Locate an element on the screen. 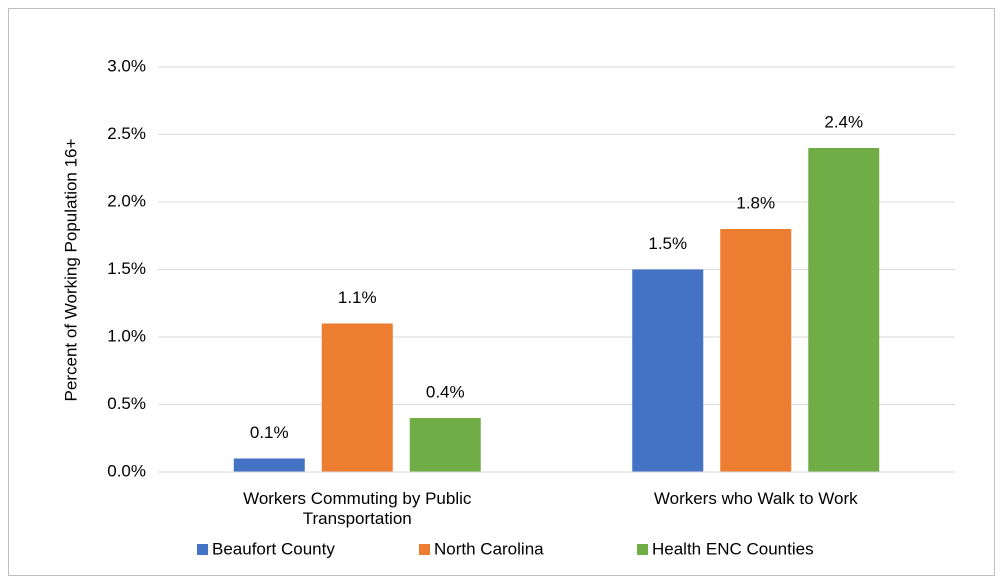 Image resolution: width=1003 pixels, height=584 pixels. data-label: 0.1% is located at coordinates (269, 432).